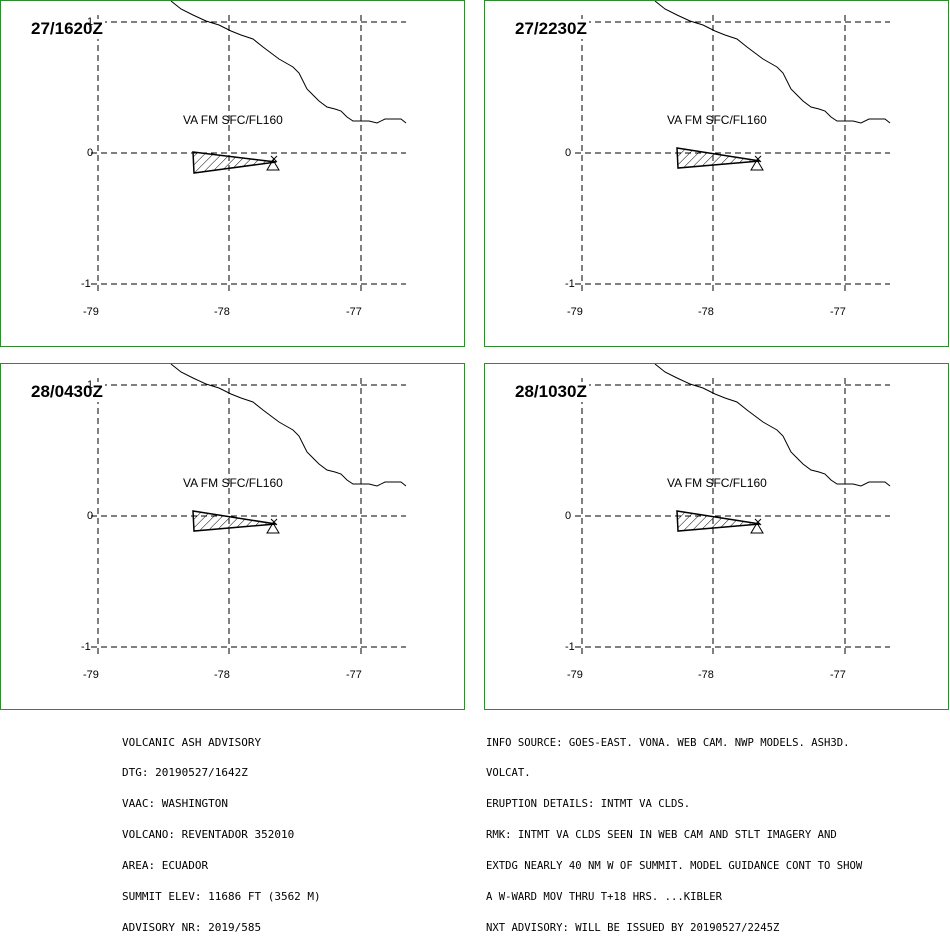 The image size is (950, 944). I want to click on advisory-line: VAAC: WASHINGTON, so click(175, 804).